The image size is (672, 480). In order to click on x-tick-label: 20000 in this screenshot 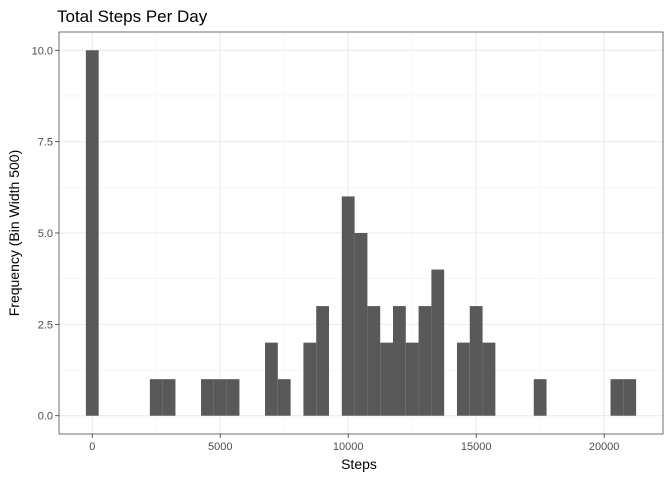, I will do `click(604, 447)`.